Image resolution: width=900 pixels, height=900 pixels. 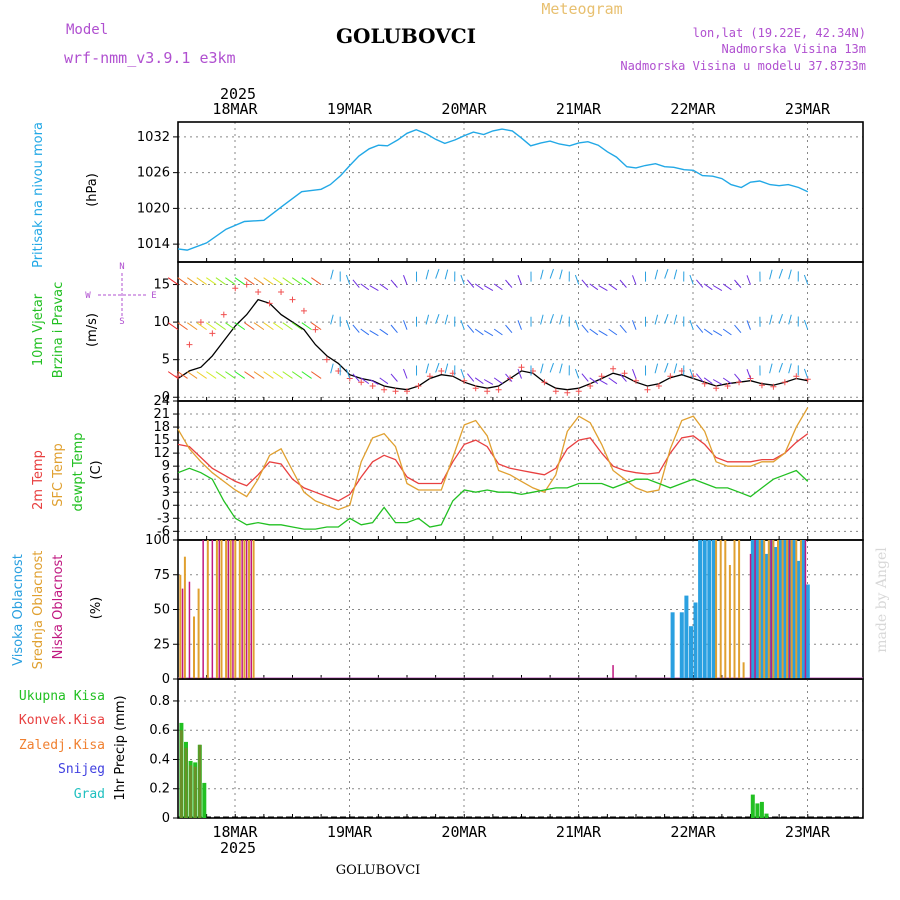 What do you see at coordinates (504, 610) in the screenshot?
I see `cloud-panel: 0 25 50 75 100` at bounding box center [504, 610].